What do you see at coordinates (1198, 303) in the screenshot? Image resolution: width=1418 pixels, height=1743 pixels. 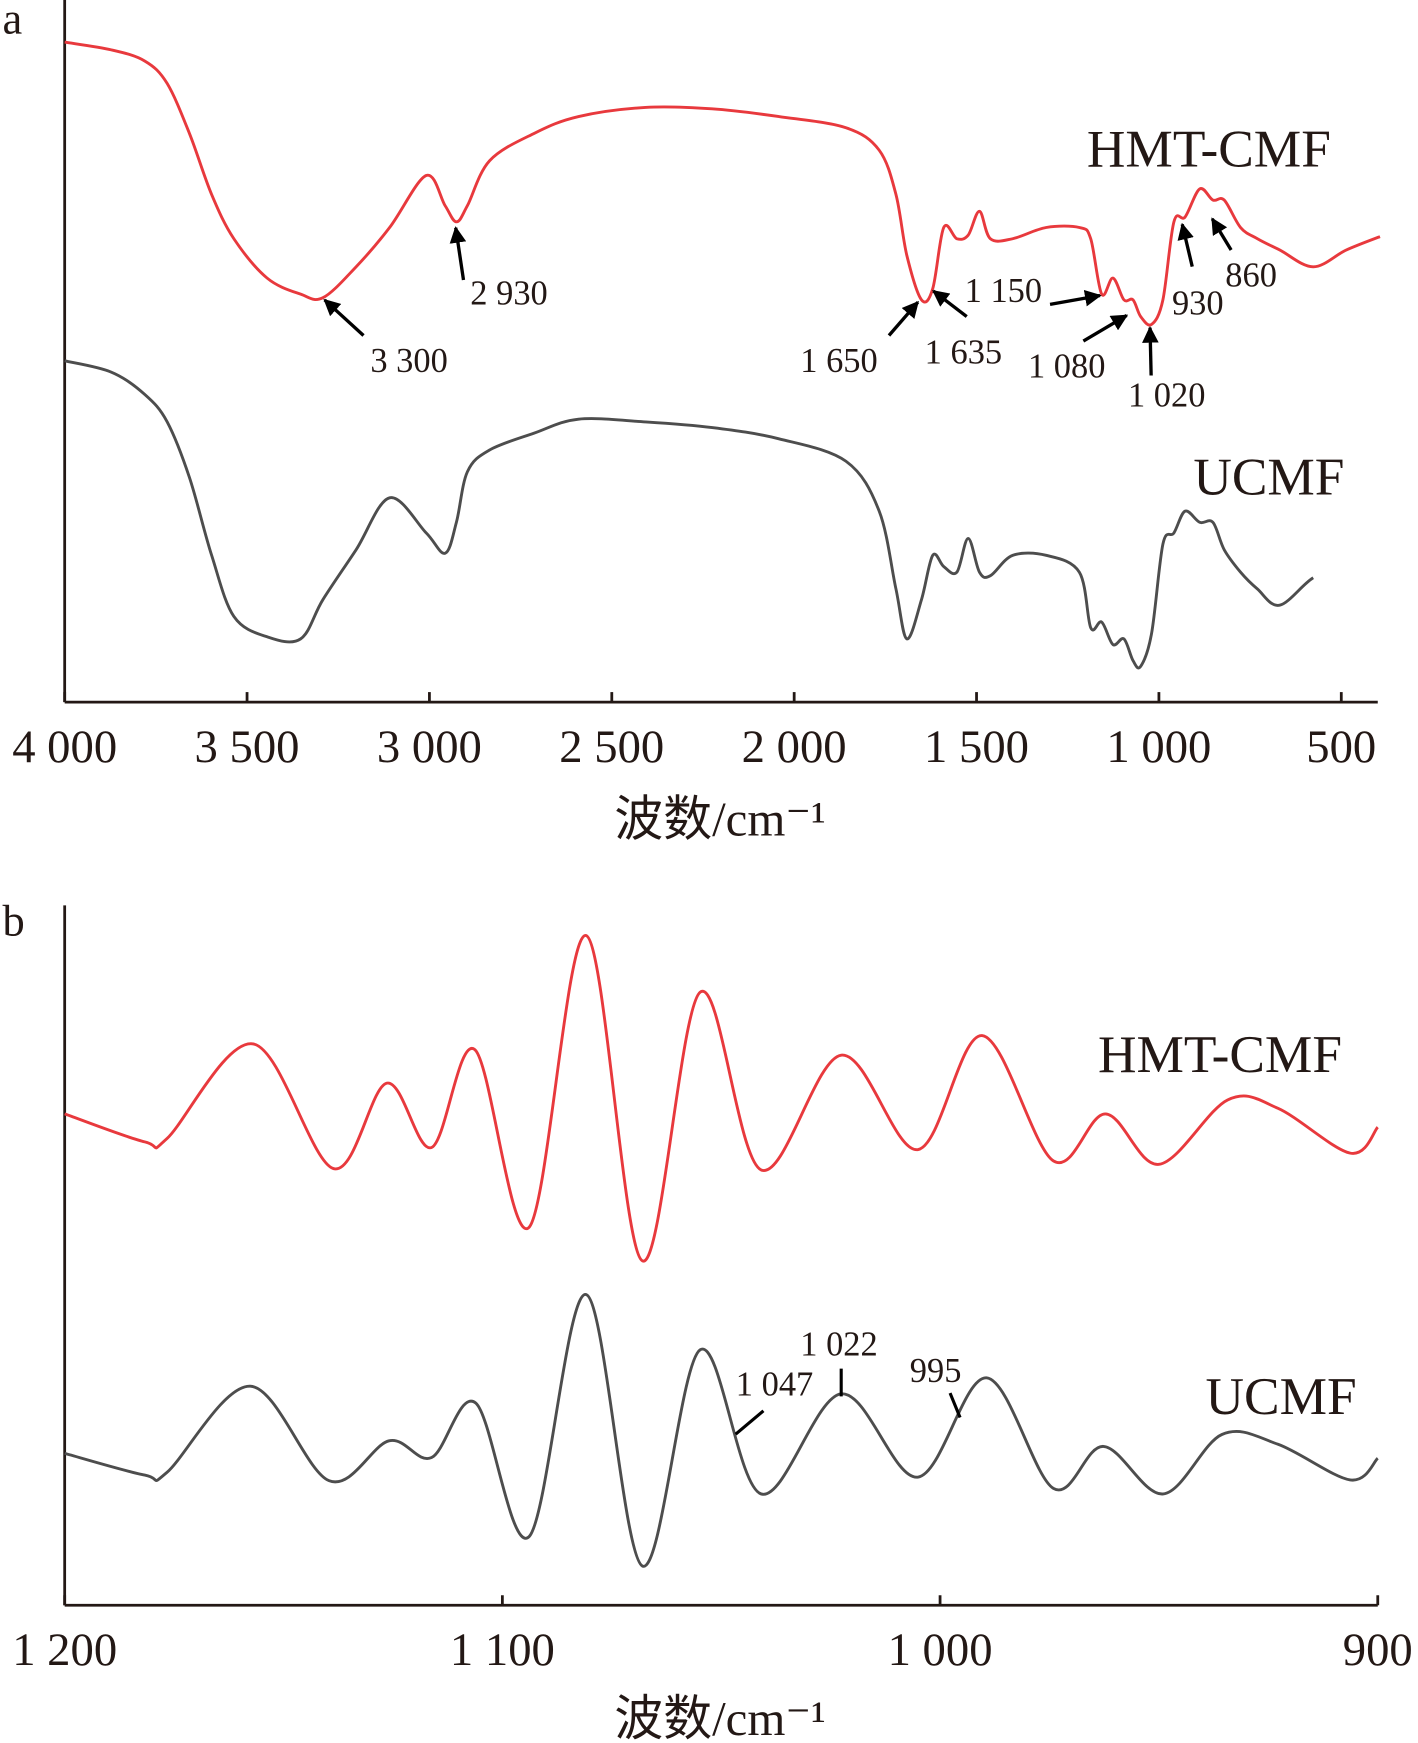 I see `annotation-label: 930` at bounding box center [1198, 303].